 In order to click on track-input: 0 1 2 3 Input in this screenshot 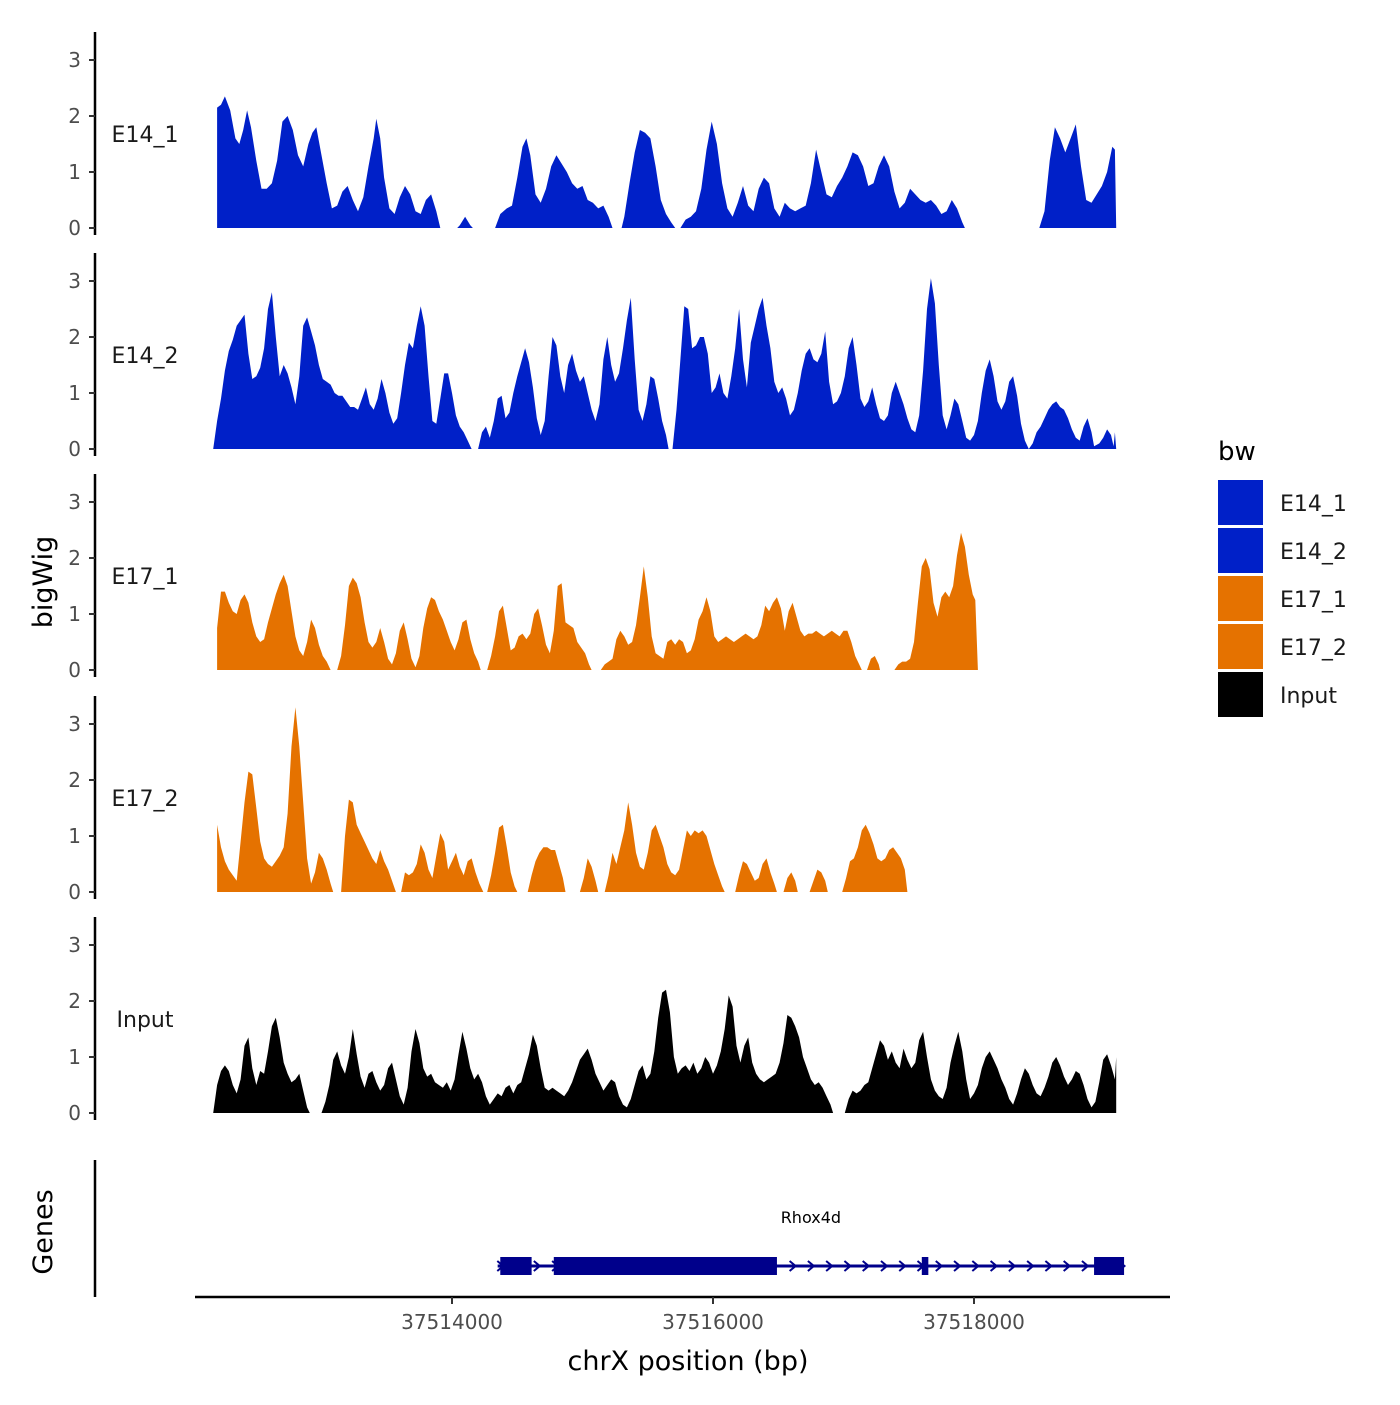, I will do `click(592, 1021)`.